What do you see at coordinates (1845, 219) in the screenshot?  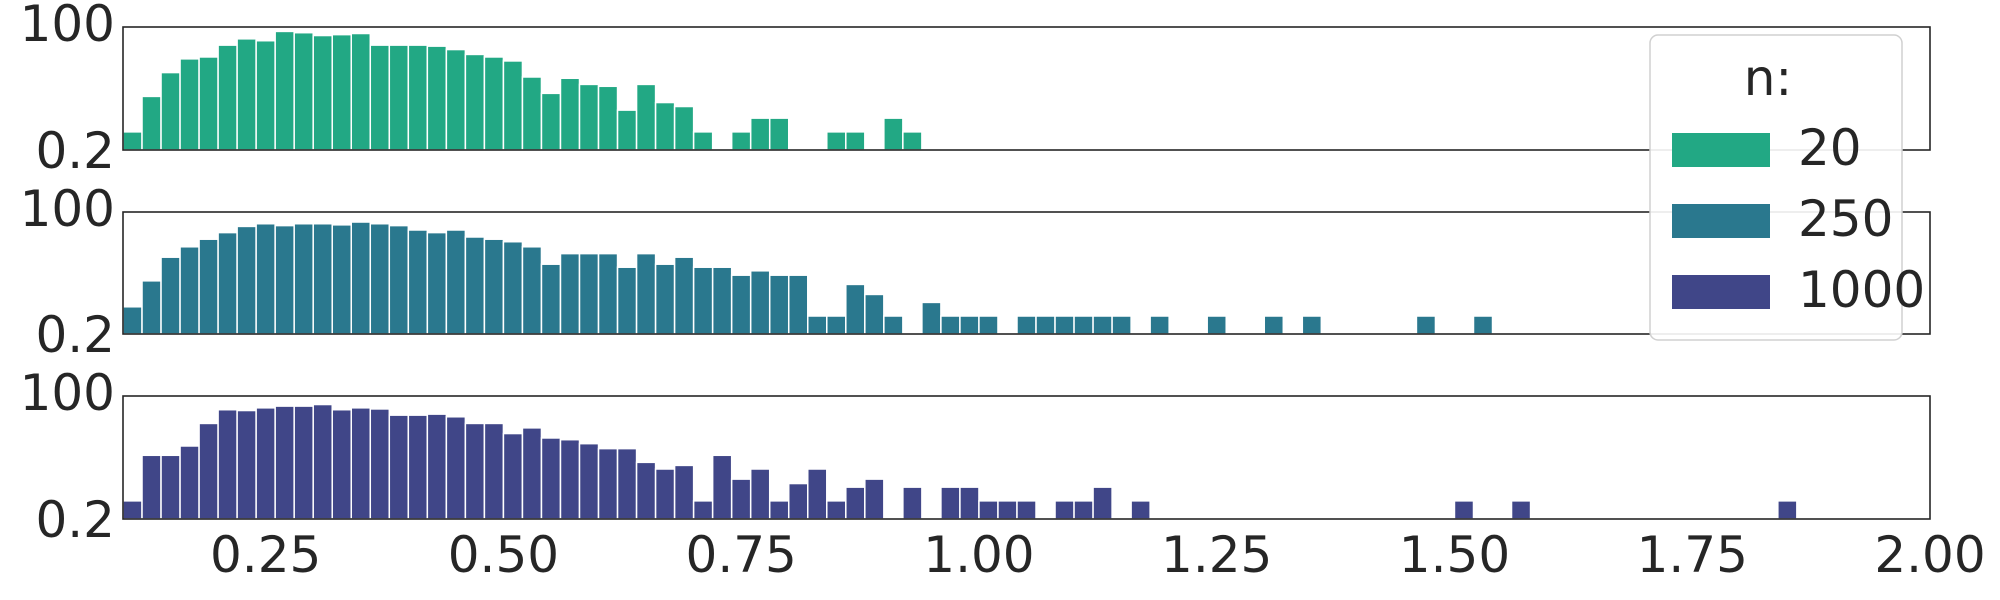 I see `legend-label: 250` at bounding box center [1845, 219].